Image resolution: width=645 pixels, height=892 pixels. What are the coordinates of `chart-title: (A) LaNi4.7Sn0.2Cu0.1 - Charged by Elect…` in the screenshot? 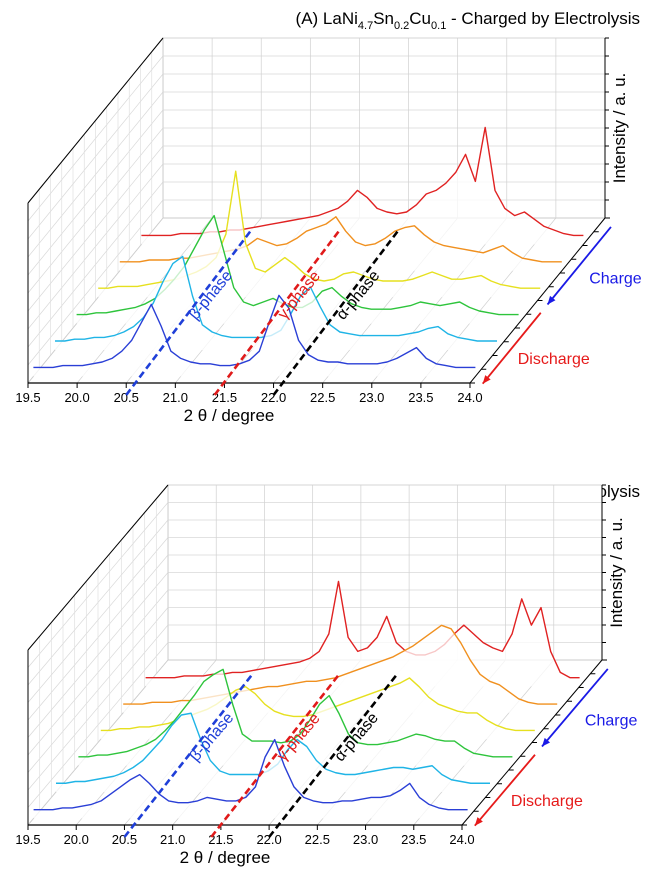 It's located at (468, 20).